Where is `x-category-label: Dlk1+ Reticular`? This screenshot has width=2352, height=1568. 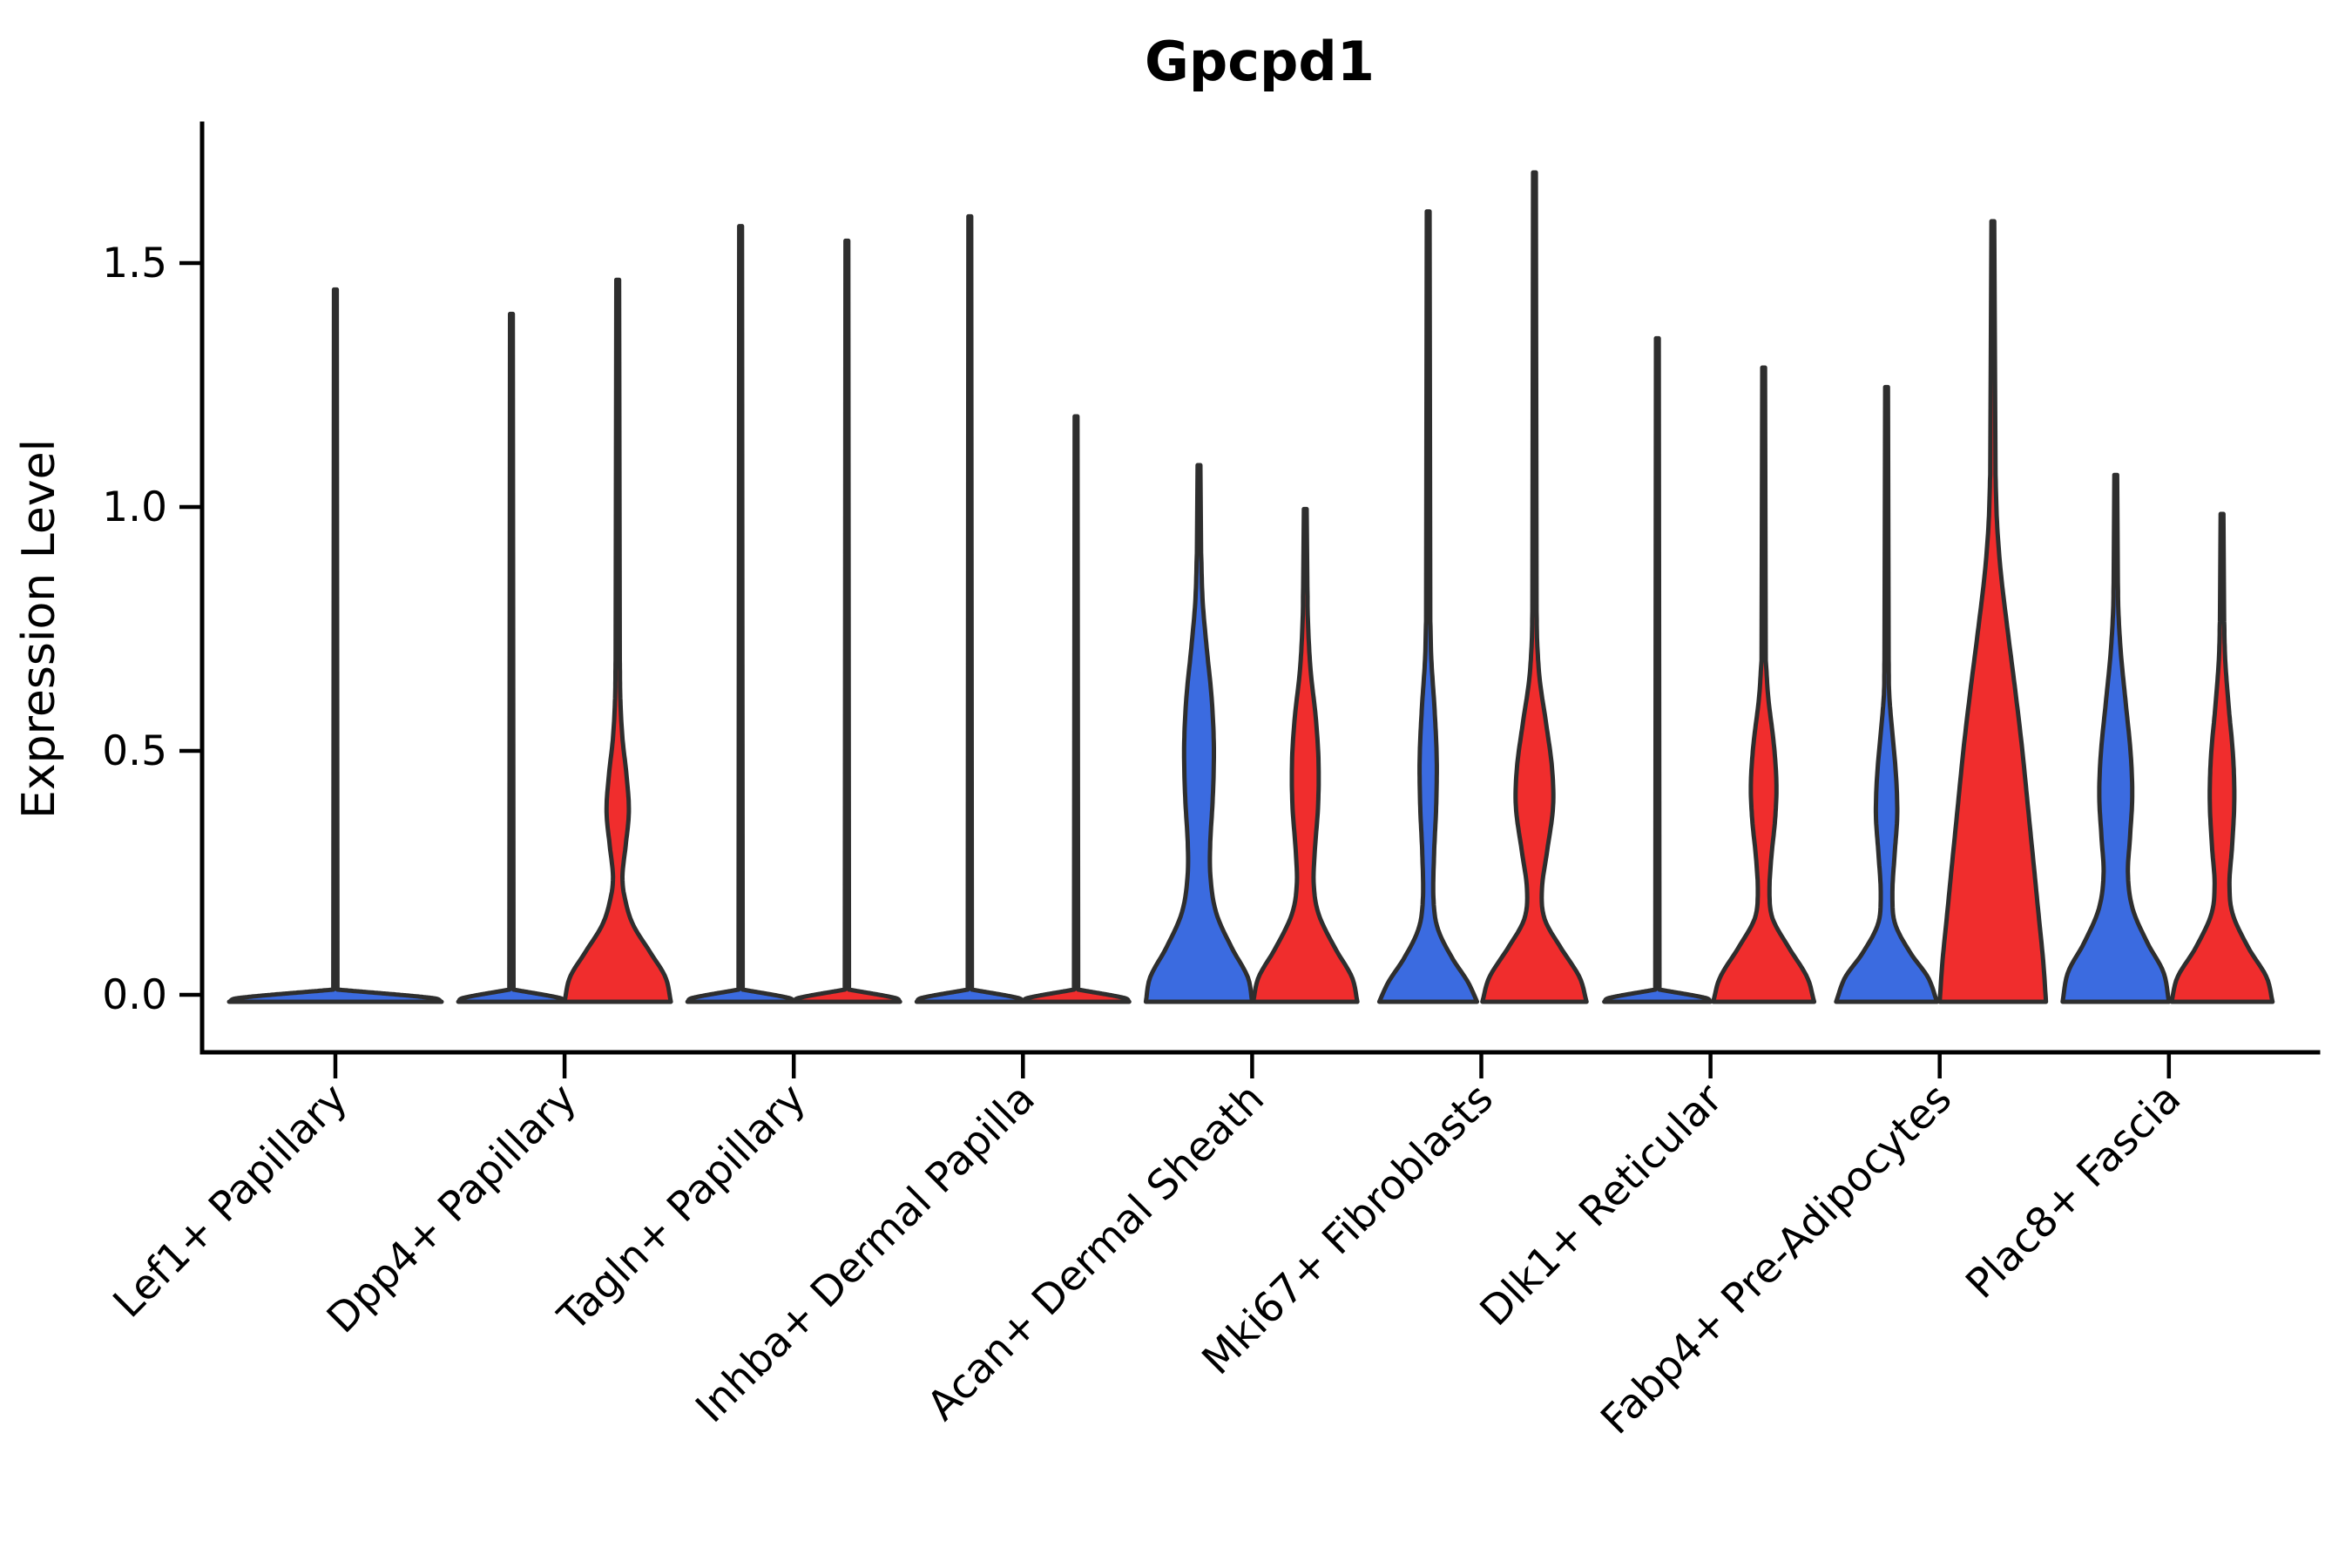
x-category-label: Dlk1+ Reticular is located at coordinates (1602, 1204).